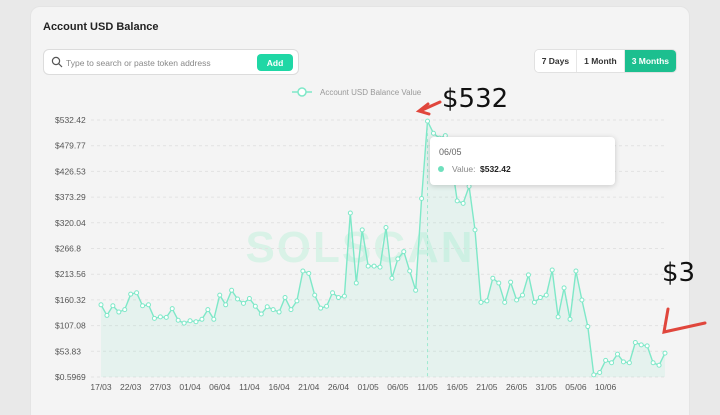 The image size is (720, 415). I want to click on range-selector: 7 Days 1 Month 3 Months, so click(605, 61).